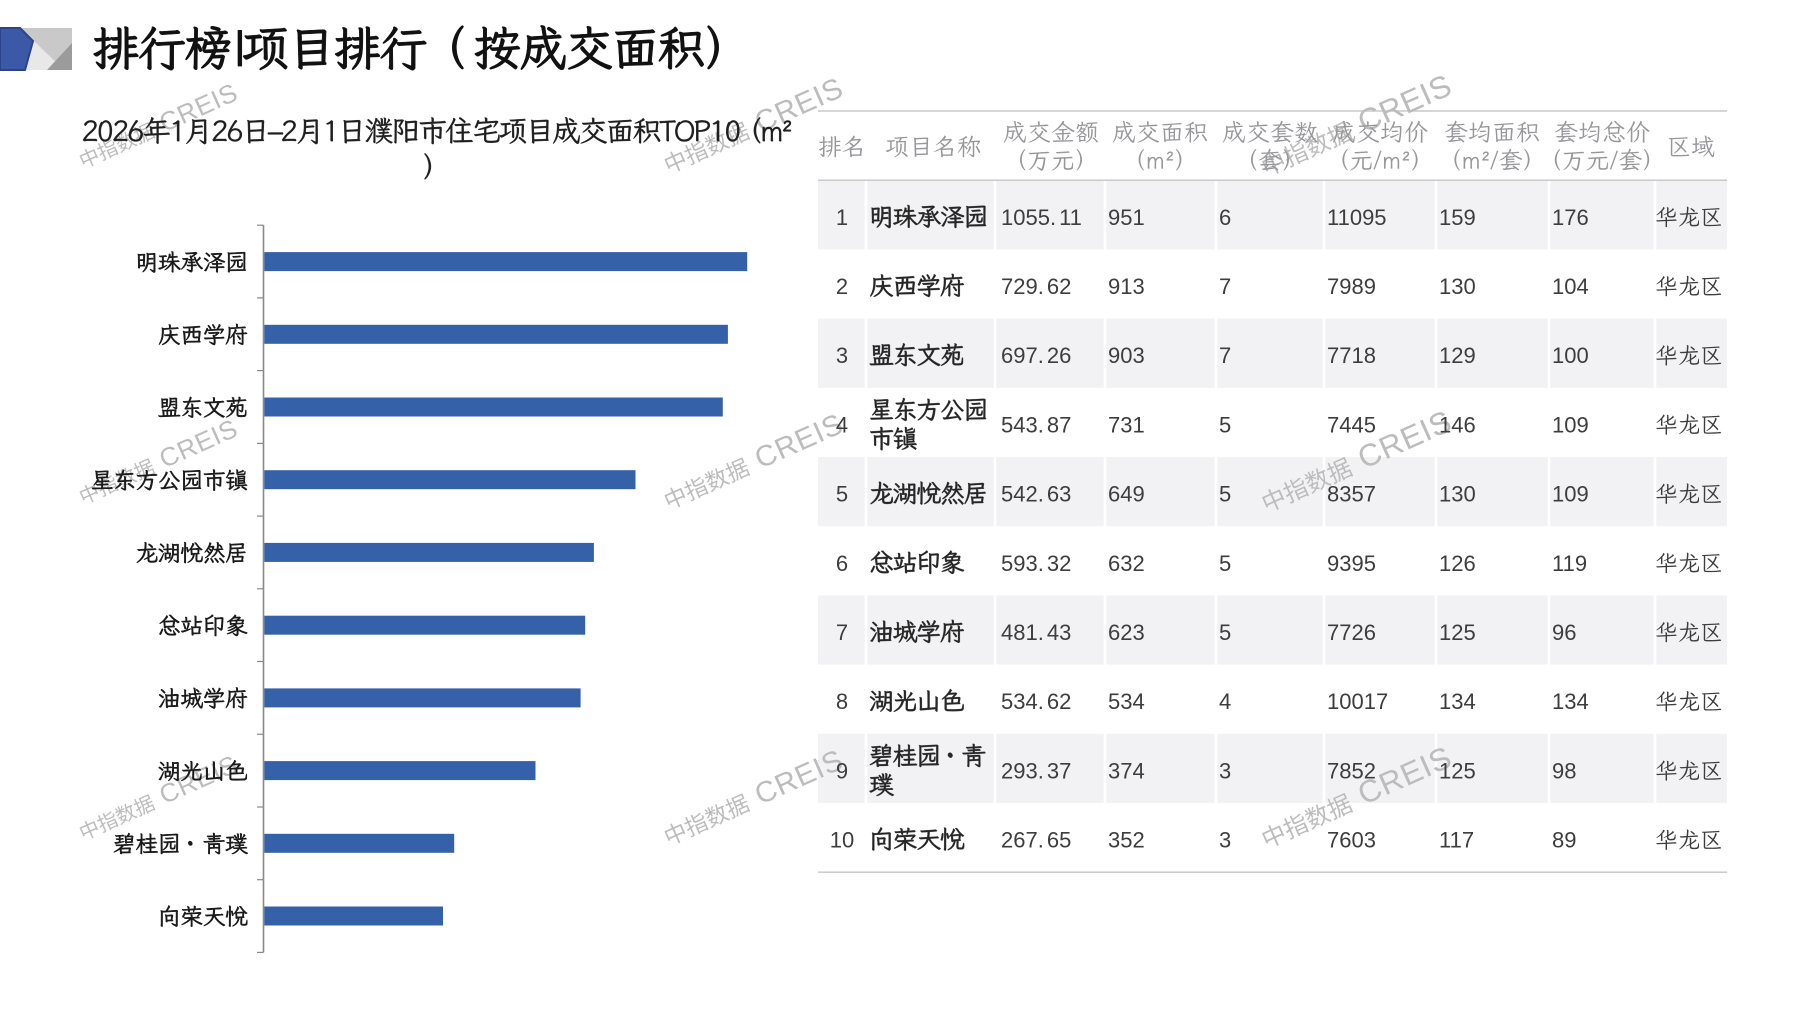 The height and width of the screenshot is (1015, 1797). What do you see at coordinates (1126, 563) in the screenshot?
I see `svg-text: 632` at bounding box center [1126, 563].